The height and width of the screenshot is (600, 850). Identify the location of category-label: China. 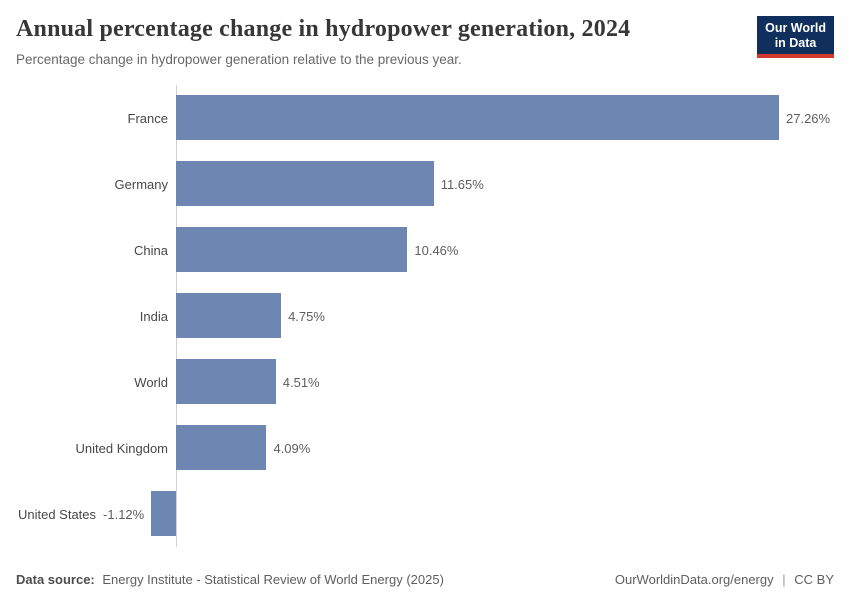
(151, 250).